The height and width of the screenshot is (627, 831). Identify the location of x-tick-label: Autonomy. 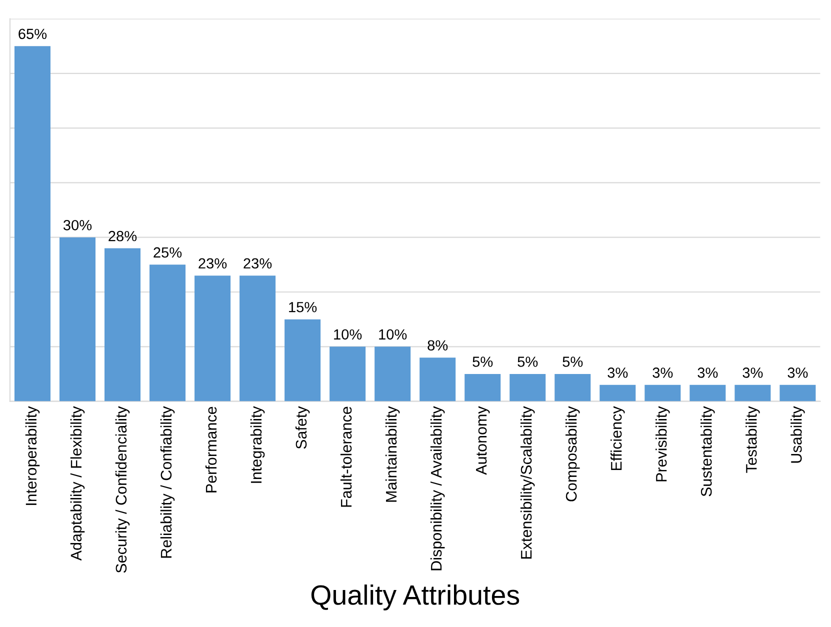
(483, 440).